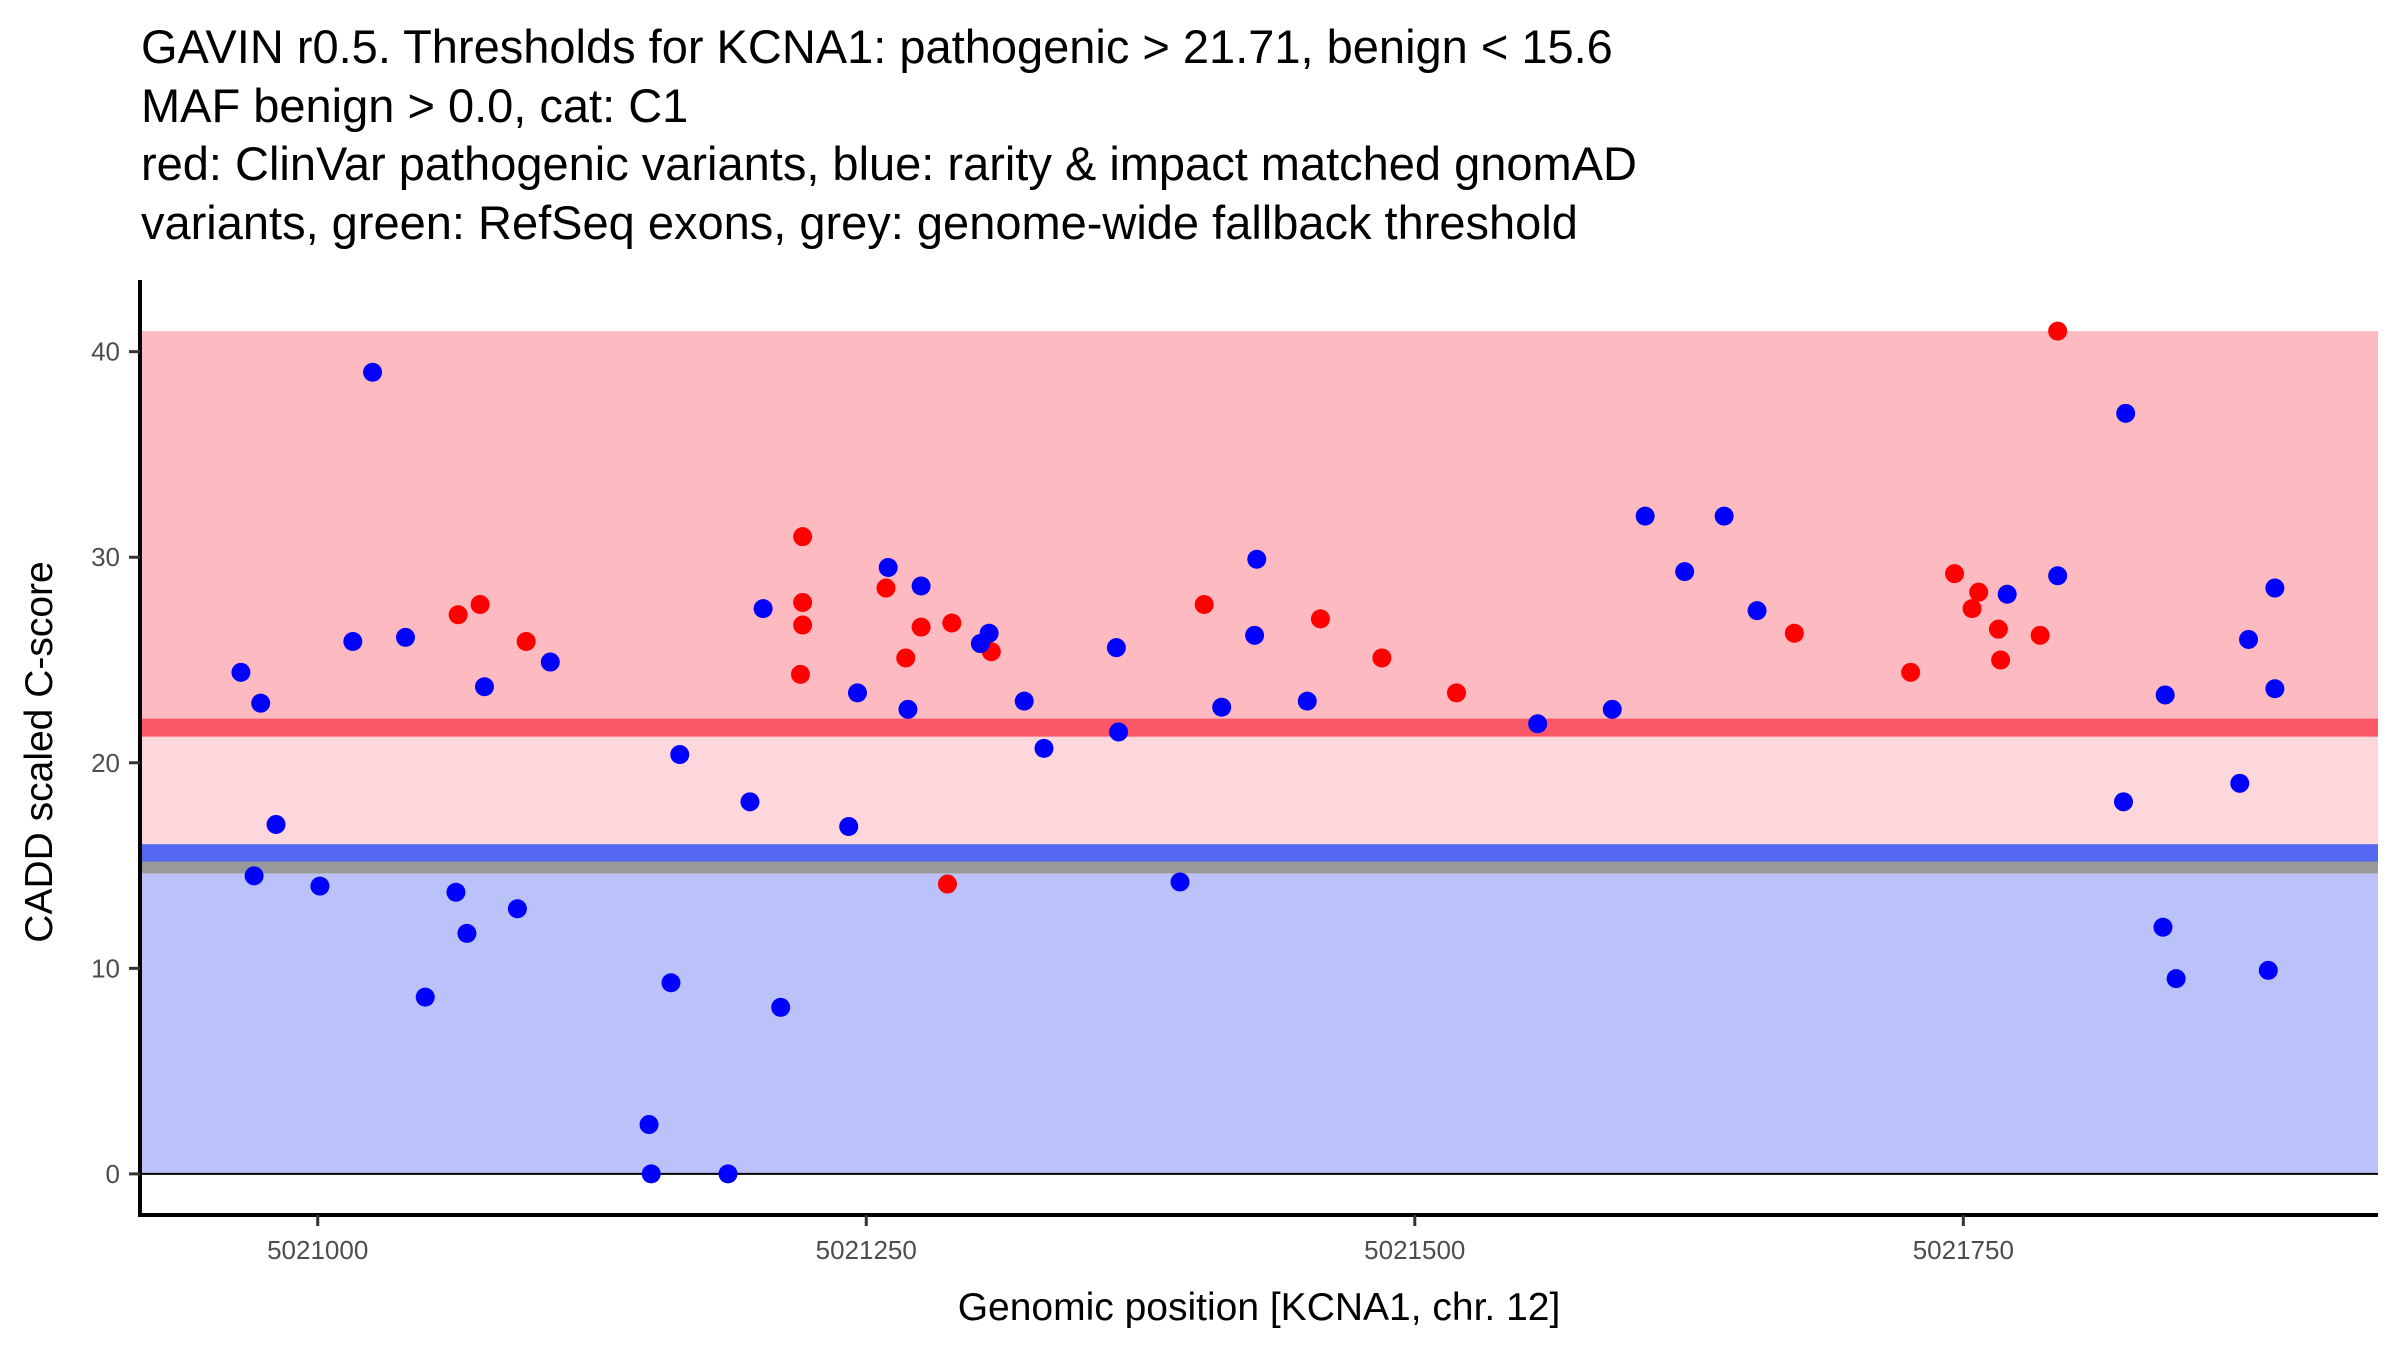  What do you see at coordinates (1260, 867) in the screenshot?
I see `fallback-threshold-line` at bounding box center [1260, 867].